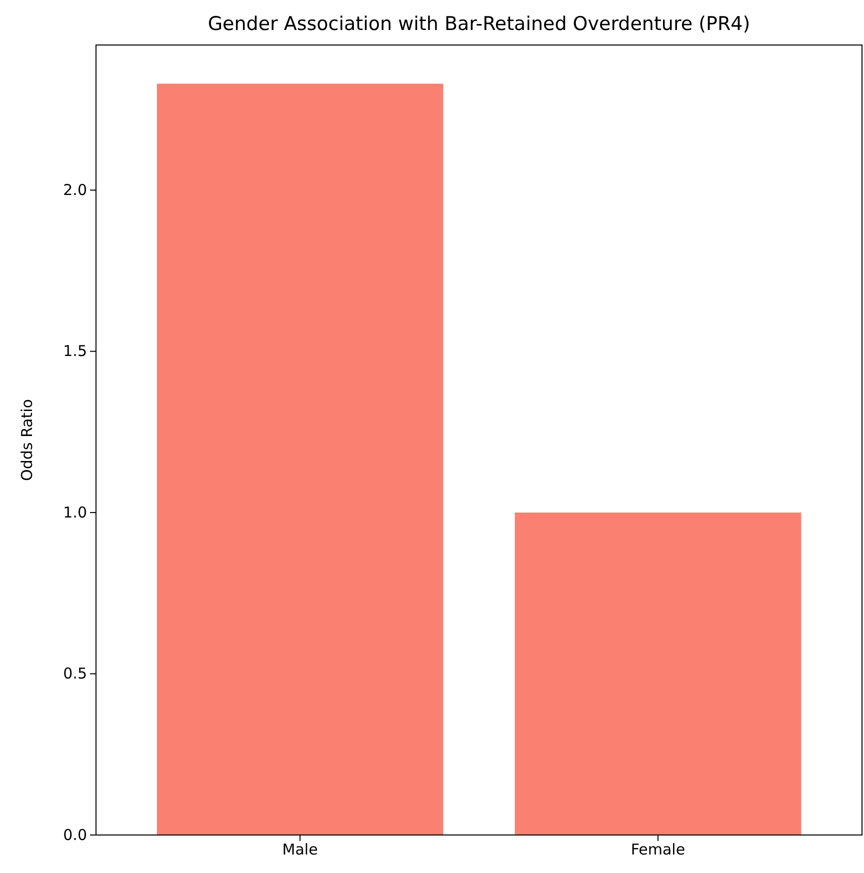 This screenshot has height=873, width=864. I want to click on y-tick-label: 0.0, so click(75, 835).